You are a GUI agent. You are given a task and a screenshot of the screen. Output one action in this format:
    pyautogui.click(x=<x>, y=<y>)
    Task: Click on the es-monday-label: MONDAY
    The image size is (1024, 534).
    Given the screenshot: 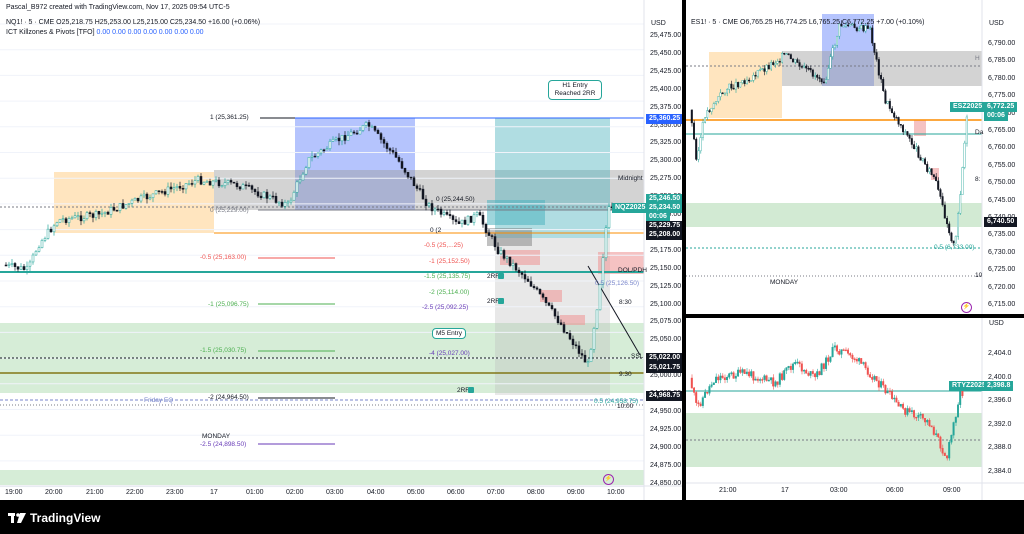 What is the action you would take?
    pyautogui.click(x=784, y=282)
    